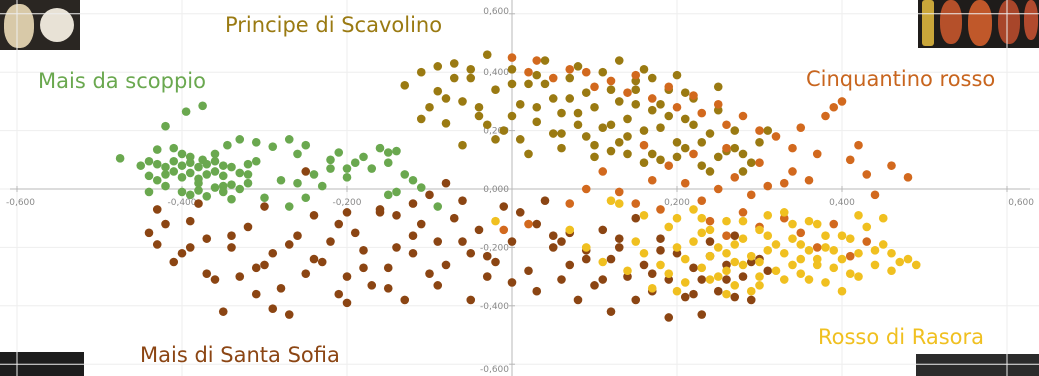 The height and width of the screenshot is (376, 1039). Describe the element at coordinates (496, 73) in the screenshot. I see `y-tick-label: 0,400` at that location.